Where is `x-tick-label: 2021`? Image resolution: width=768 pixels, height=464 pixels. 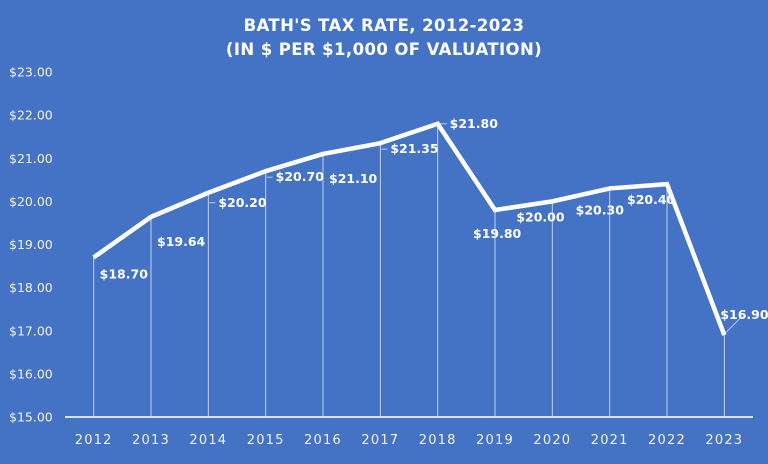
x-tick-label: 2021 is located at coordinates (610, 440).